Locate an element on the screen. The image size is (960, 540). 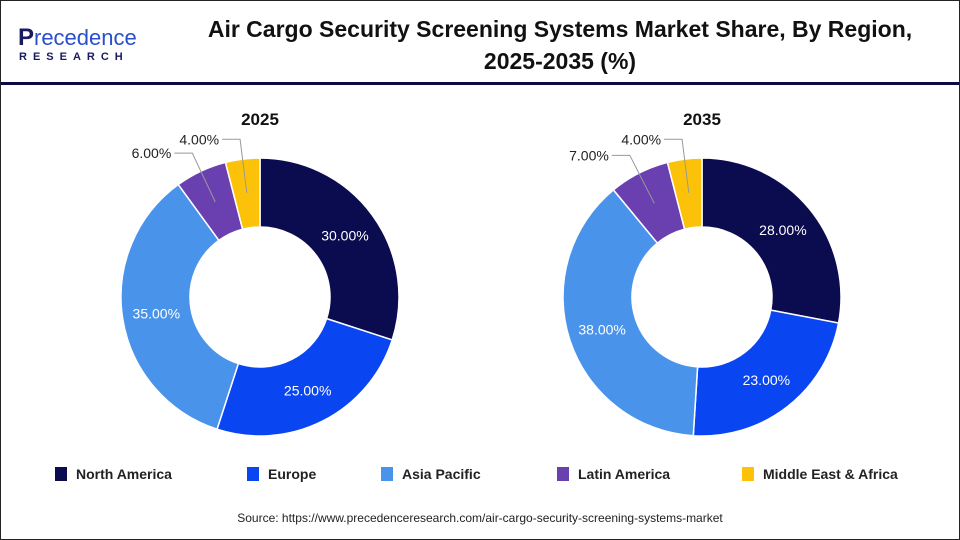
precedence-research-logo: P recedence RESEARCH is located at coordinates (77, 43).